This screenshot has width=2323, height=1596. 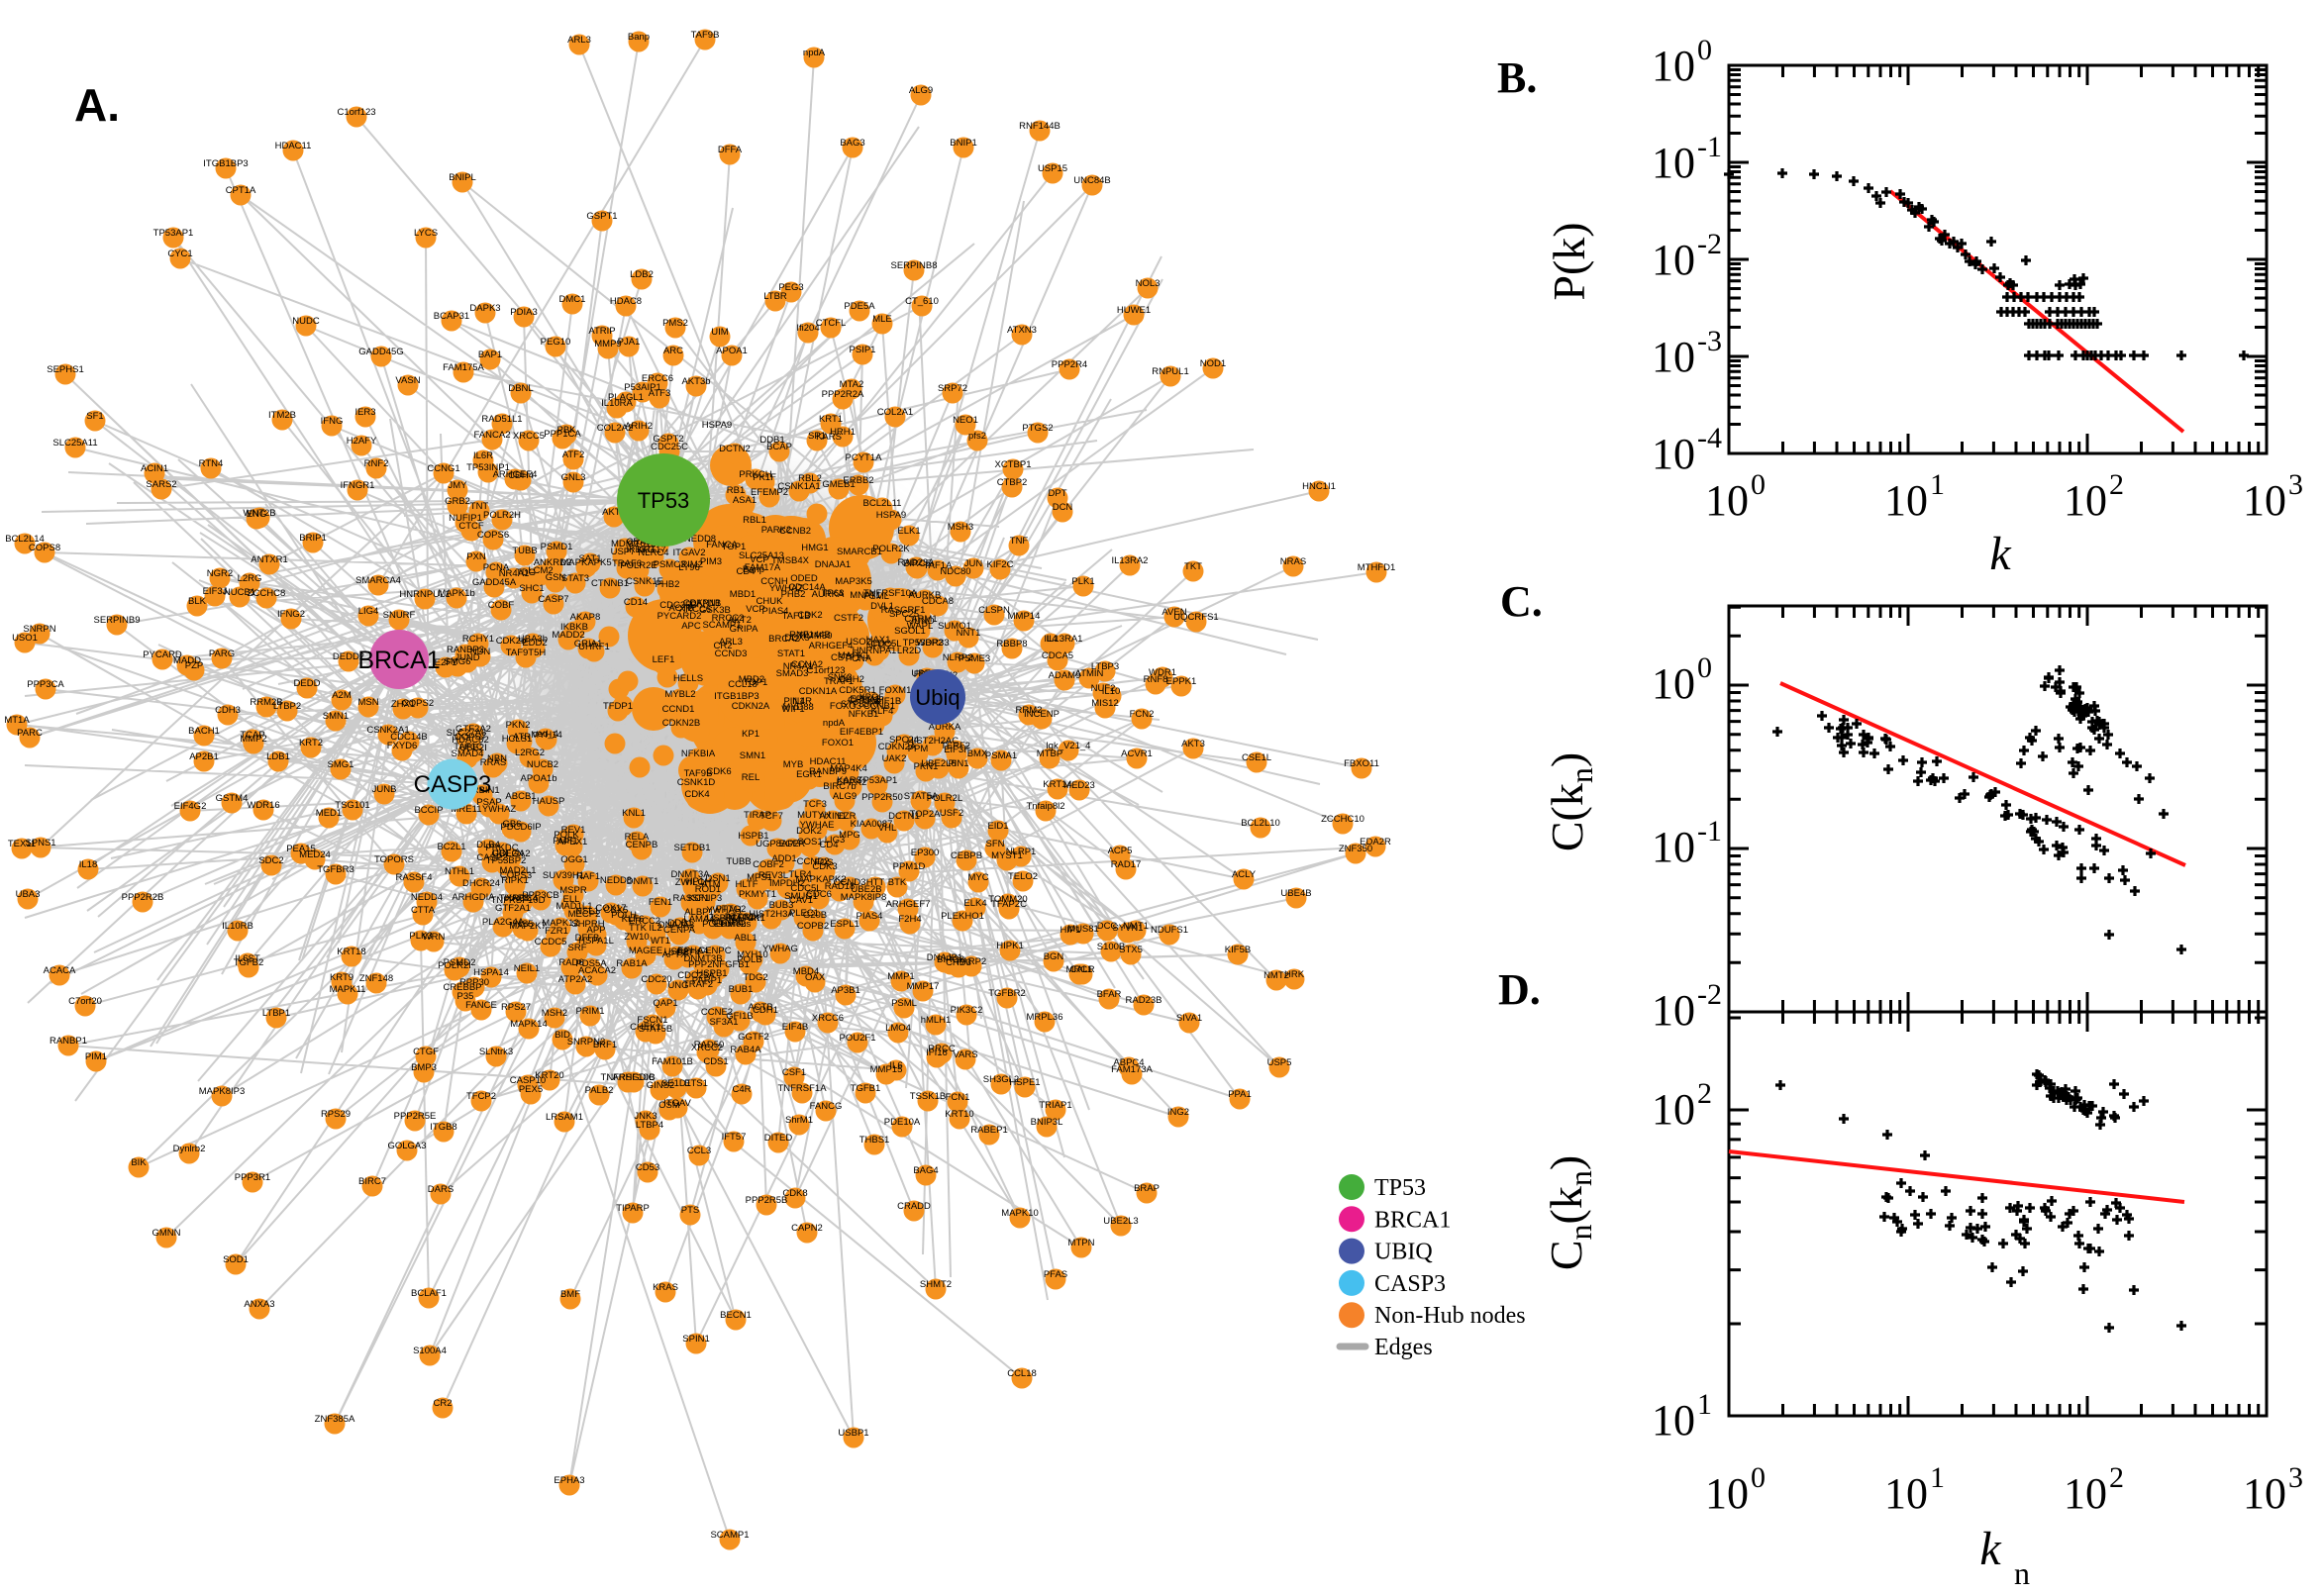 What do you see at coordinates (925, 853) in the screenshot?
I see `svg-text: EP300` at bounding box center [925, 853].